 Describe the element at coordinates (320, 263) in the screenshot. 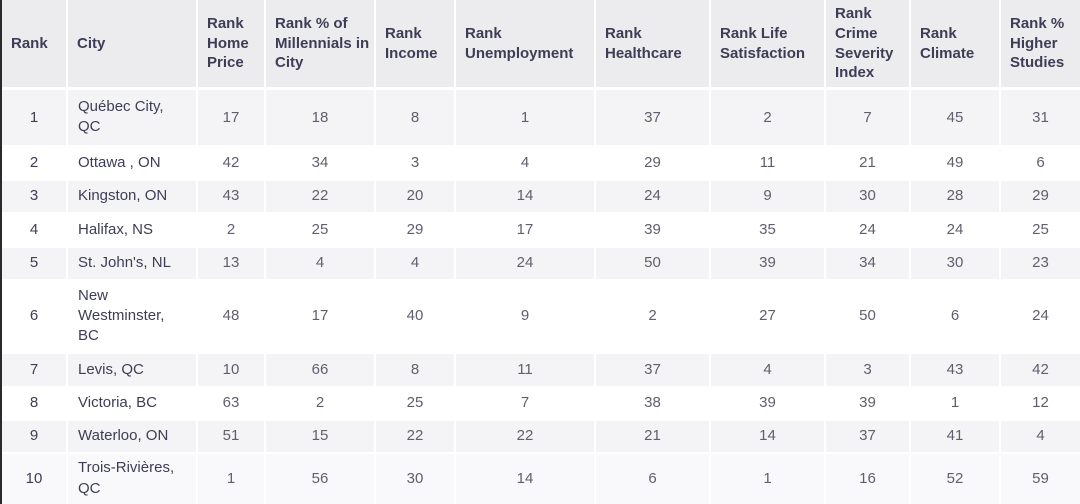

I see `cell-millennials: 4` at that location.